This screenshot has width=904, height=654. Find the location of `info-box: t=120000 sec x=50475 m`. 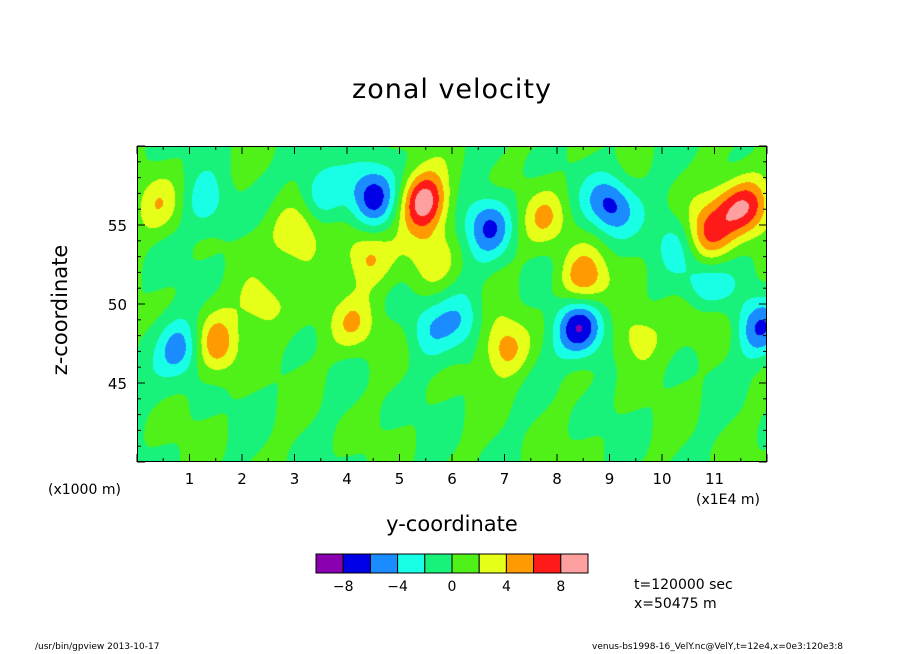

info-box: t=120000 sec x=50475 m is located at coordinates (683, 595).